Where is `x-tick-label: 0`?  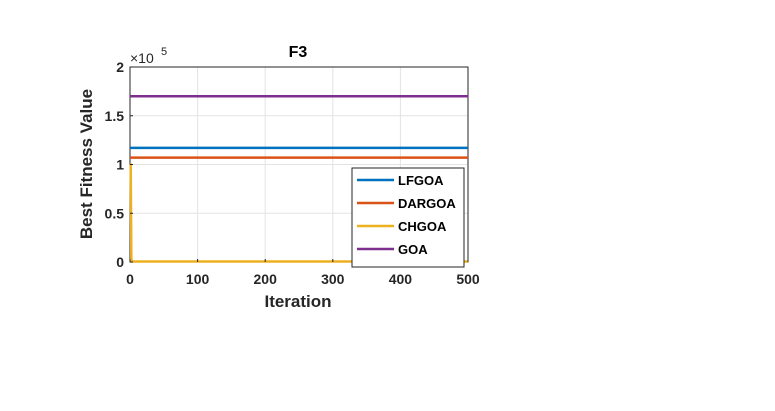
x-tick-label: 0 is located at coordinates (130, 279).